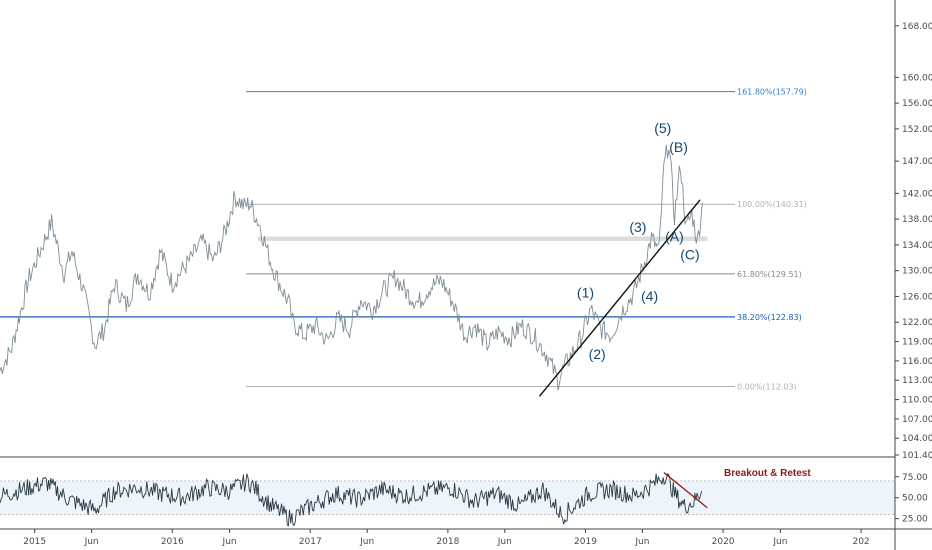  I want to click on x-tick-label-3: Jun, so click(229, 542).